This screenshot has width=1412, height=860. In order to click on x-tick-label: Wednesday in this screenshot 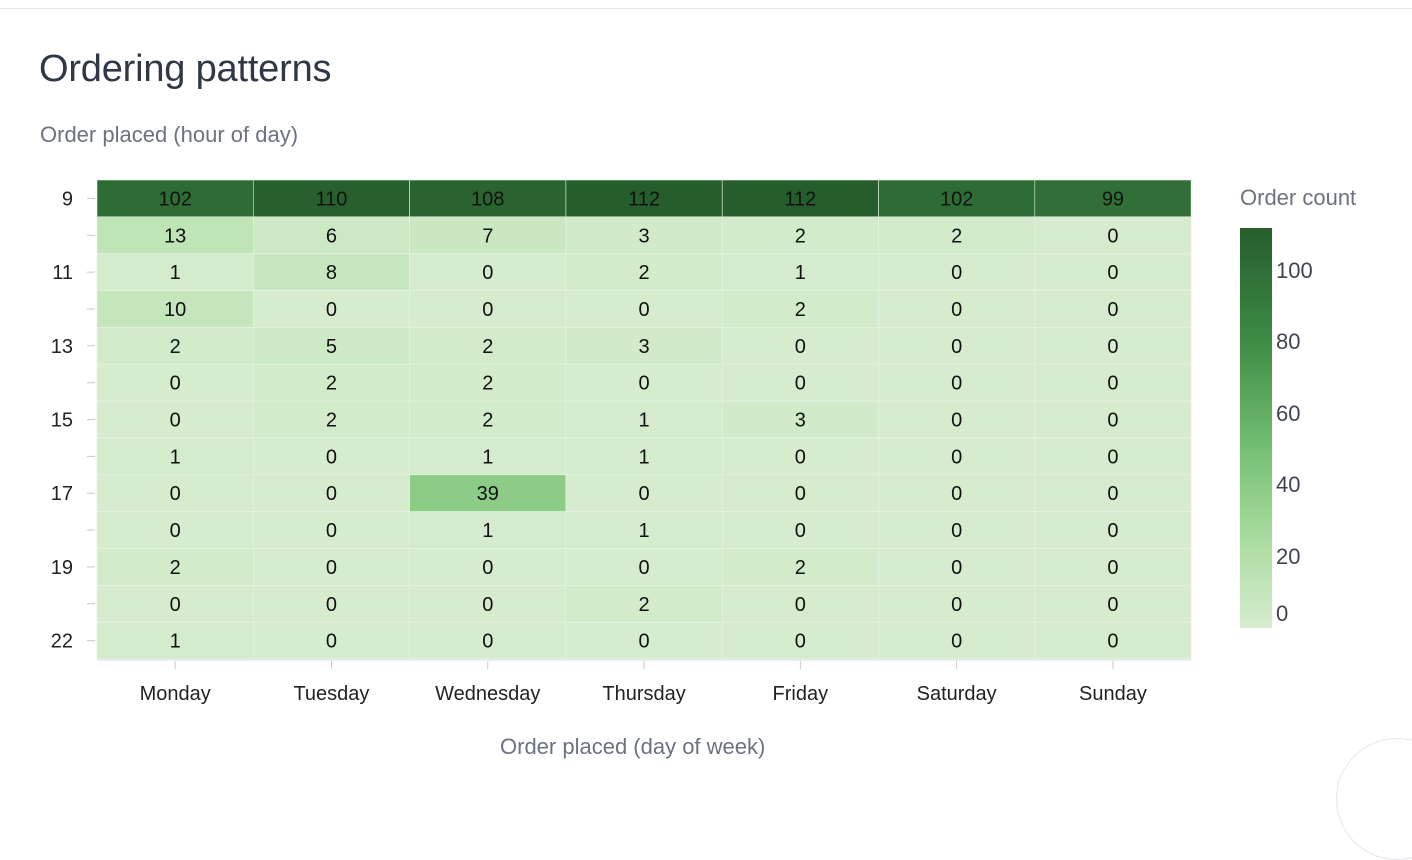, I will do `click(487, 694)`.